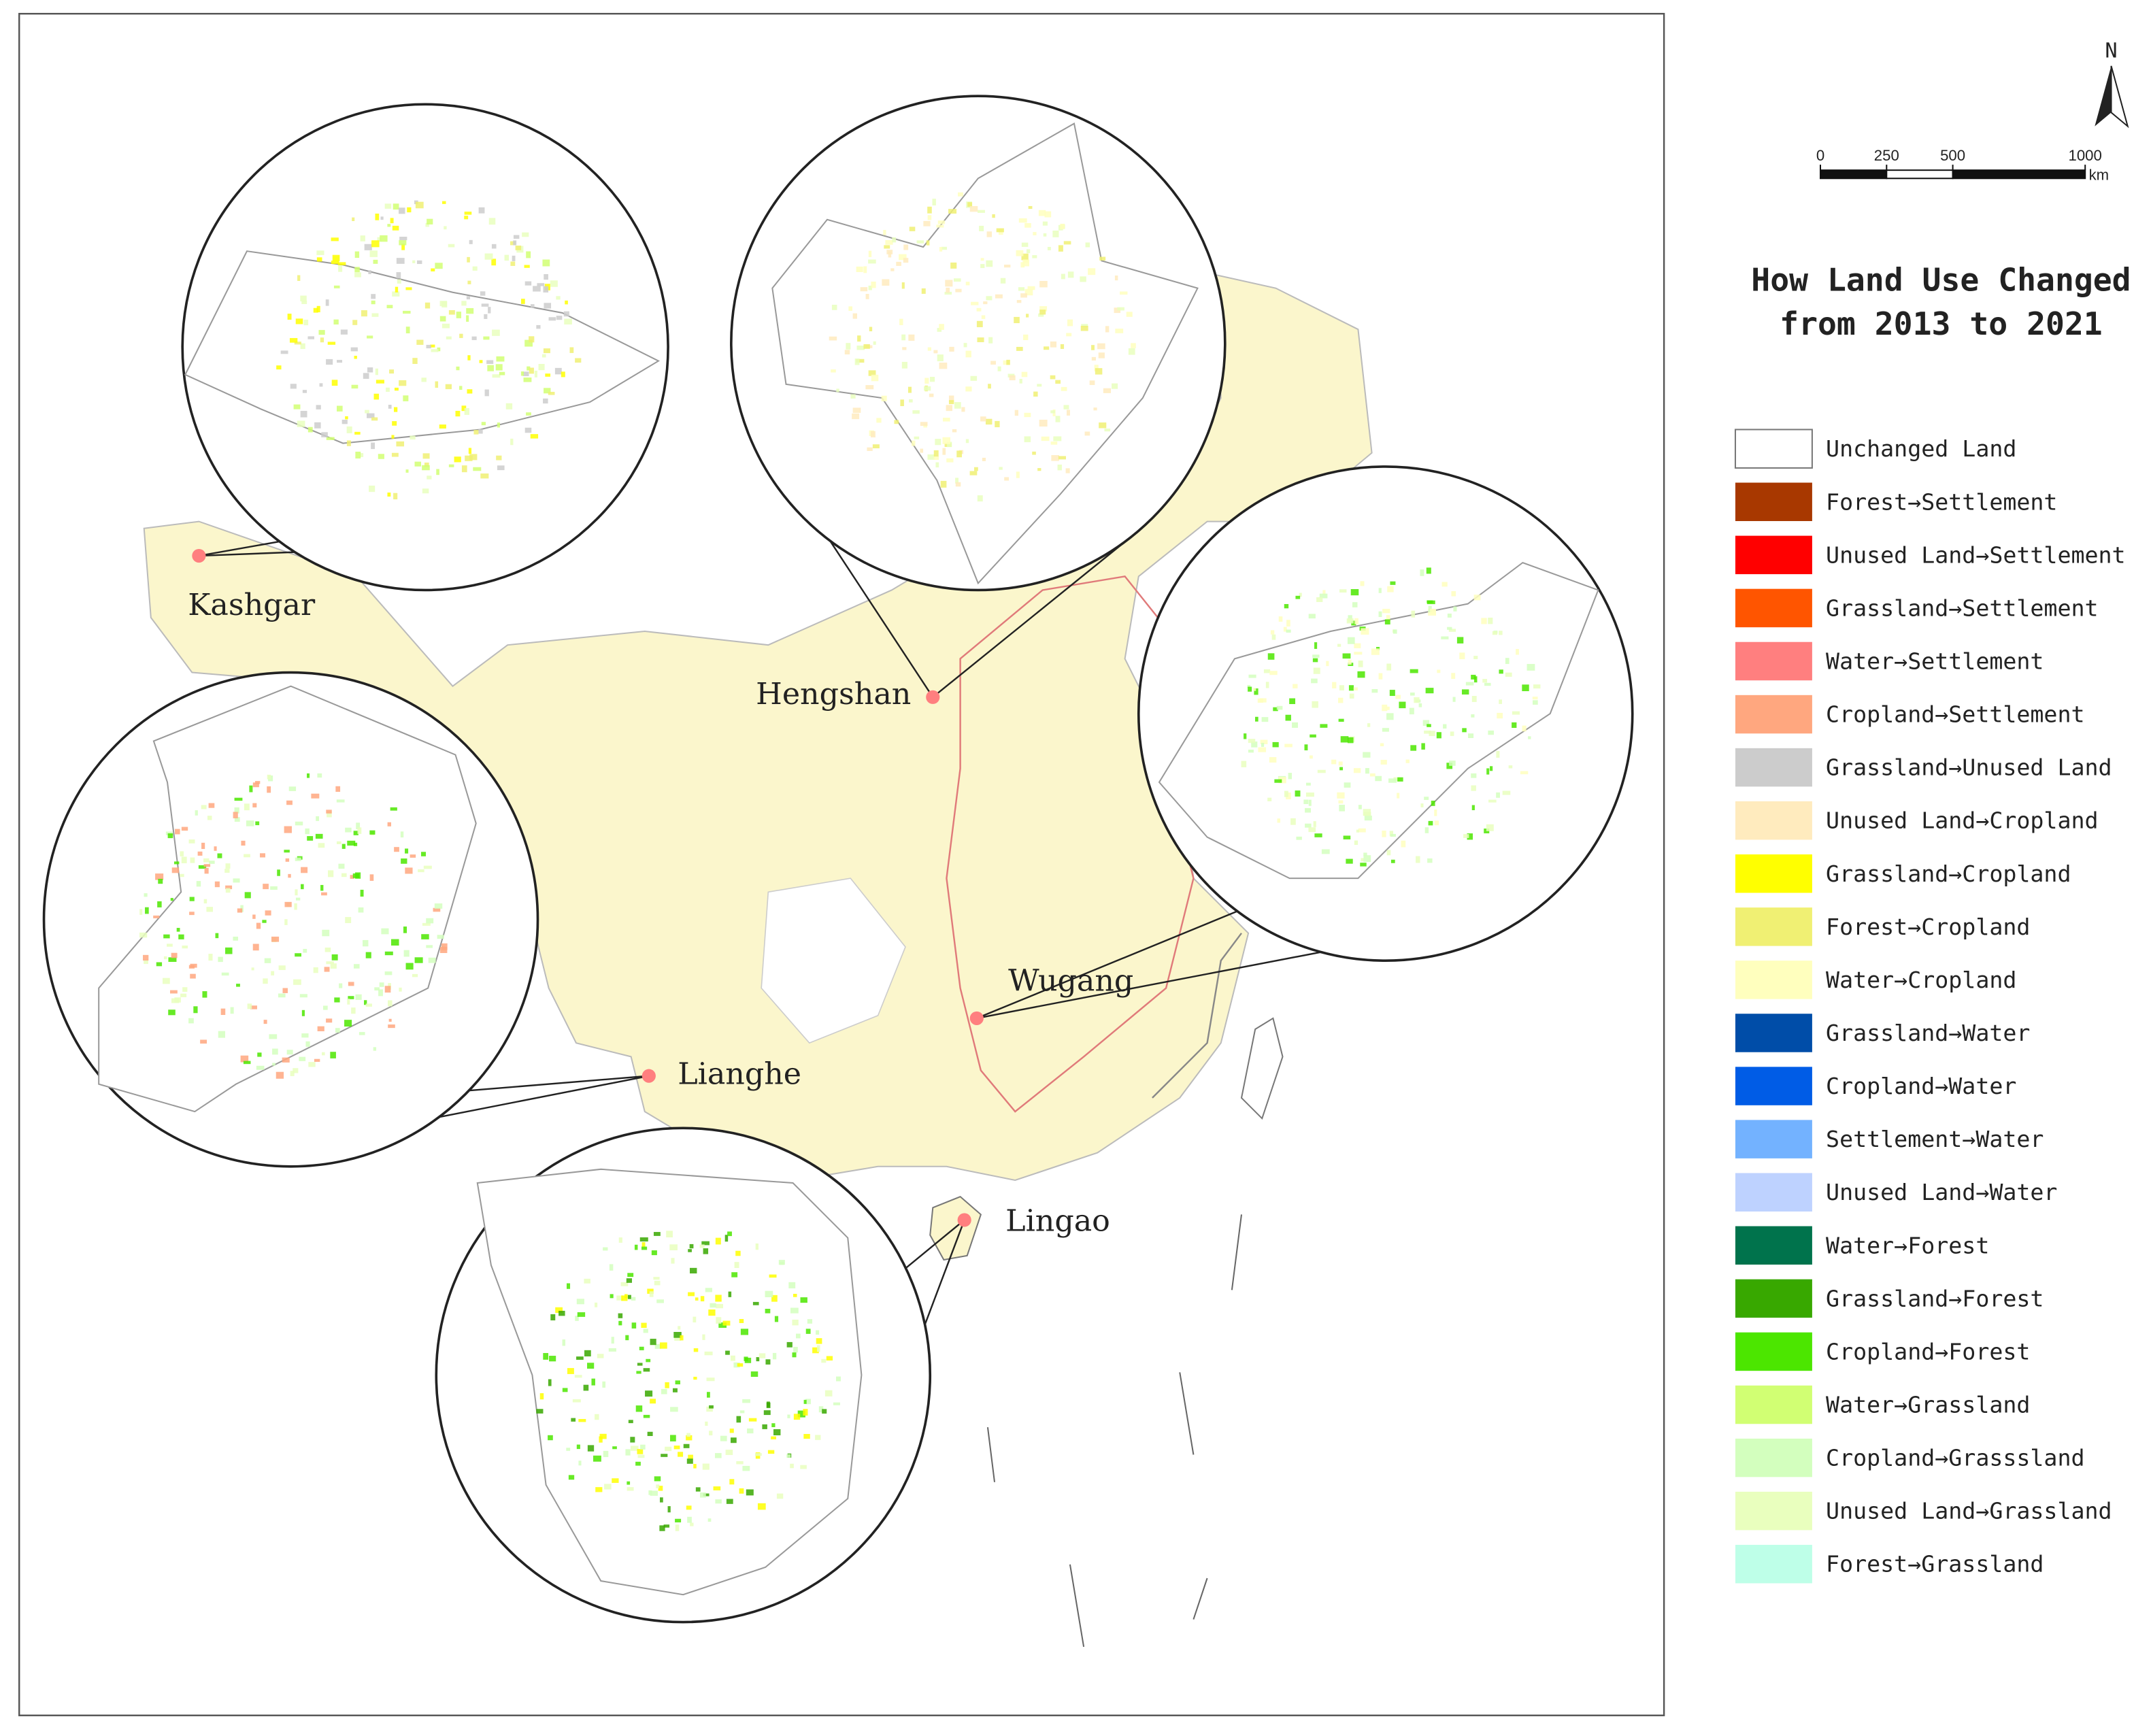  What do you see at coordinates (1853, 174) in the screenshot?
I see `scale-segment` at bounding box center [1853, 174].